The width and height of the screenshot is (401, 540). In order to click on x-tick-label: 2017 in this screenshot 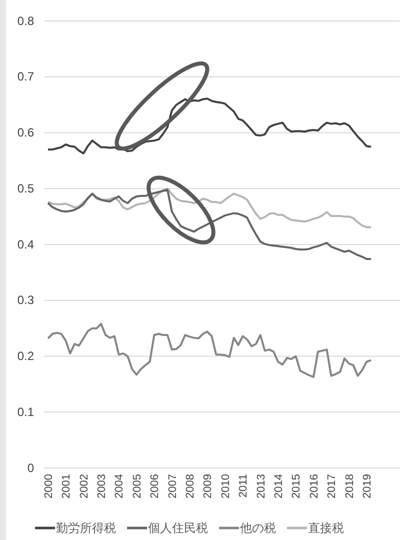, I will do `click(332, 486)`.